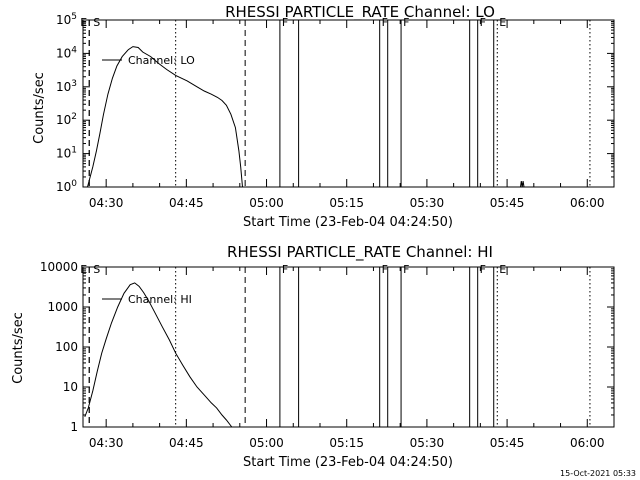  Describe the element at coordinates (74, 427) in the screenshot. I see `y-tick-label: 1` at that location.